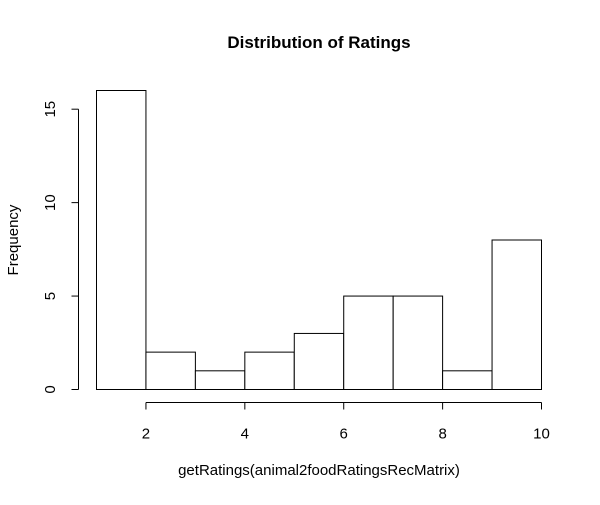 Image resolution: width=600 pixels, height=505 pixels. Describe the element at coordinates (13, 239) in the screenshot. I see `y-axis-label: Frequency` at that location.